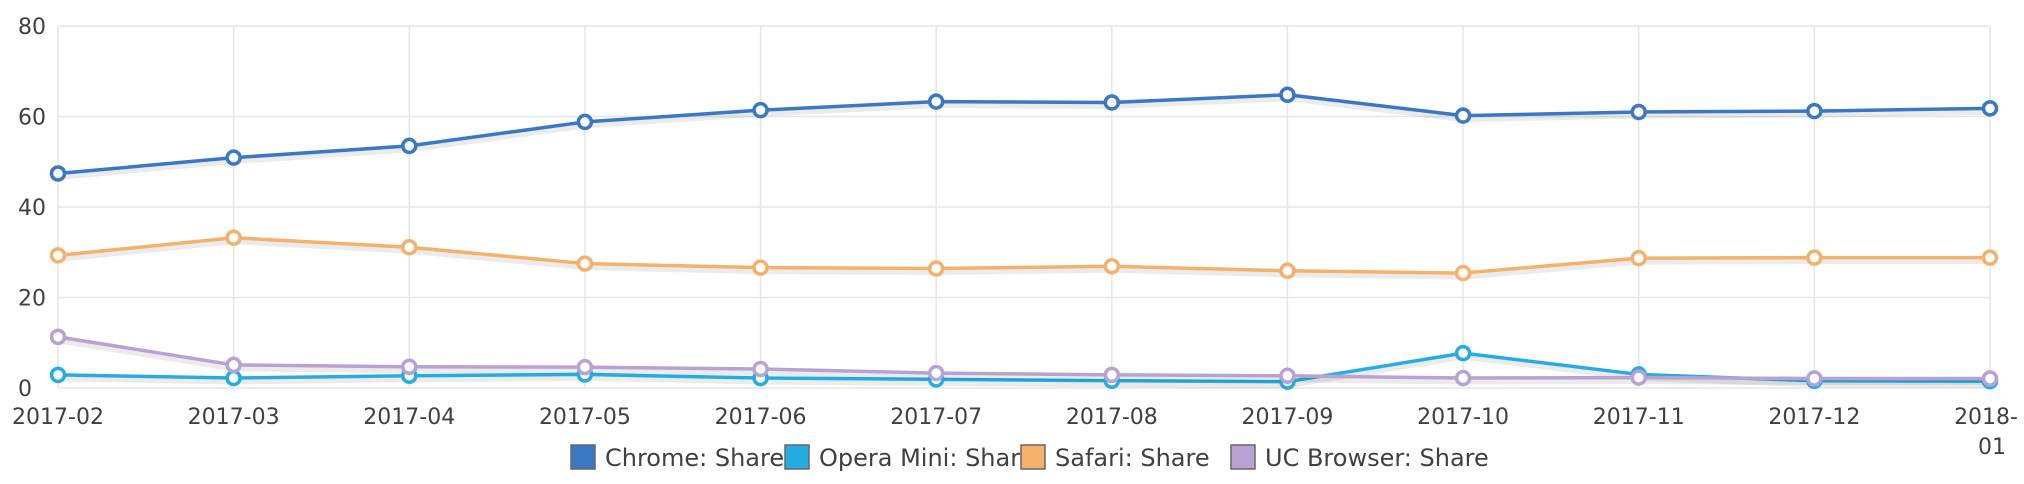 This screenshot has width=2024, height=484. Describe the element at coordinates (409, 417) in the screenshot. I see `x-tick-label: 2017-04` at that location.